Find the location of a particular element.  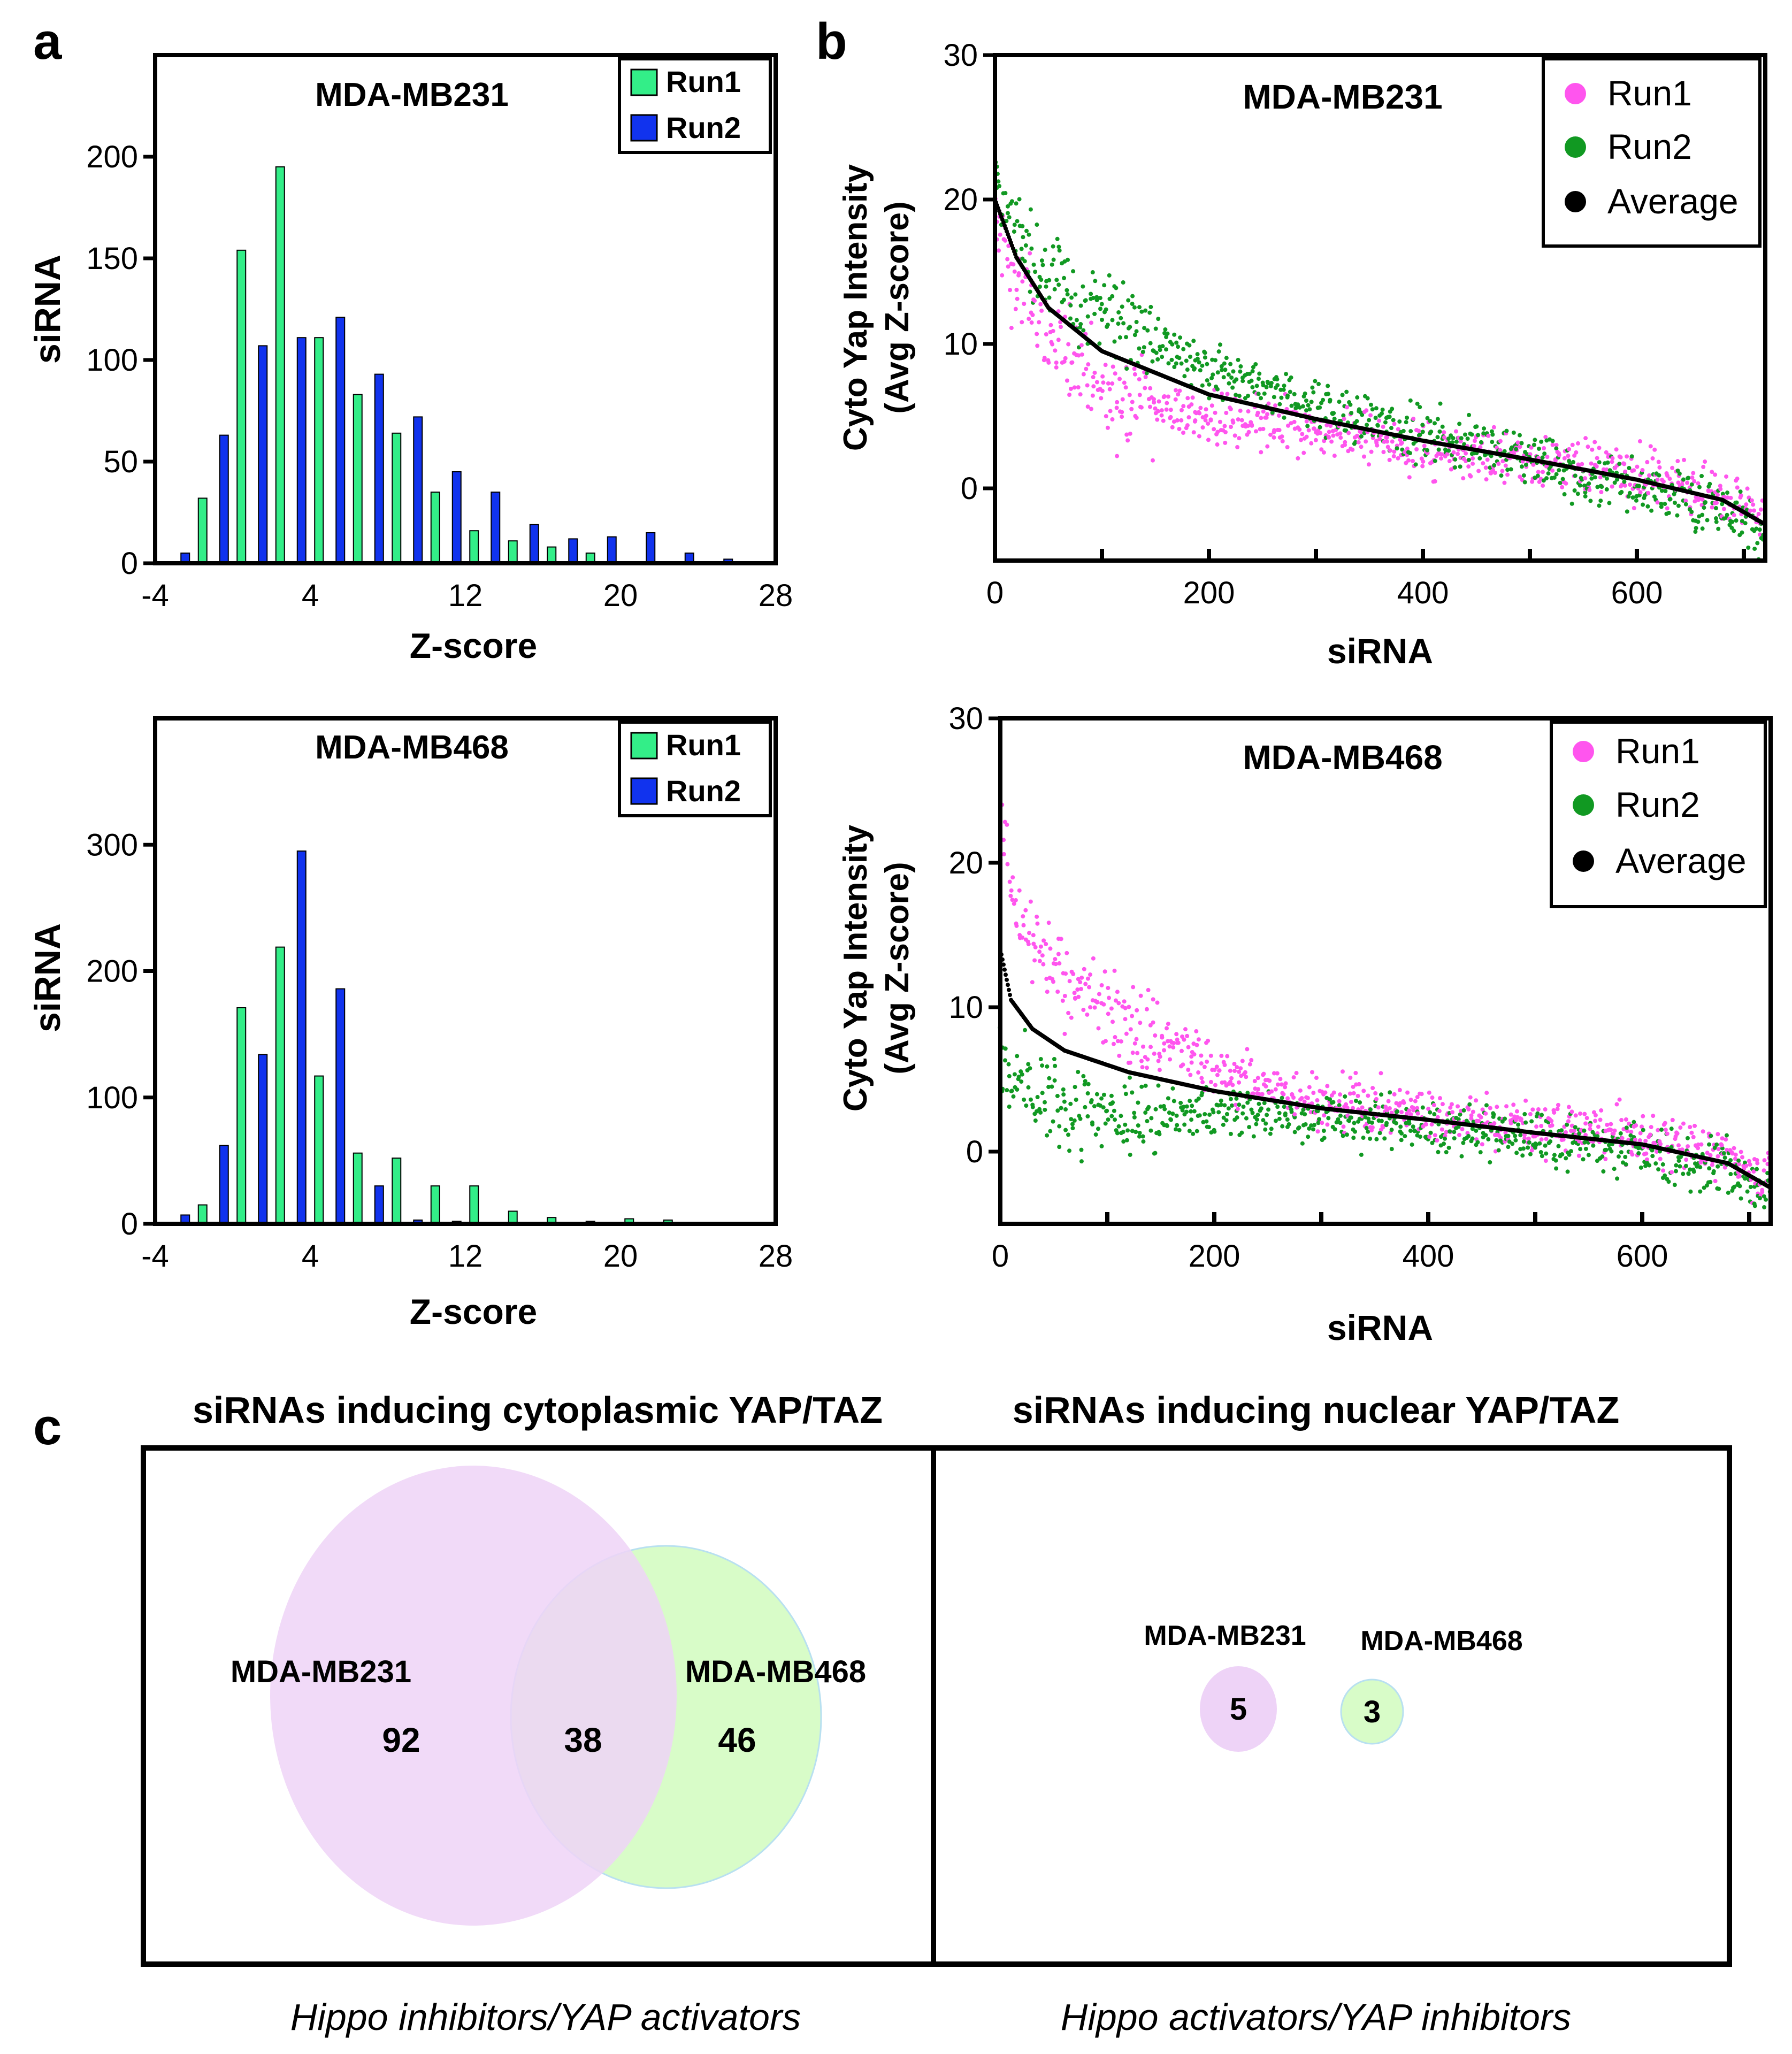

y-tick-label: 100 is located at coordinates (112, 1097).